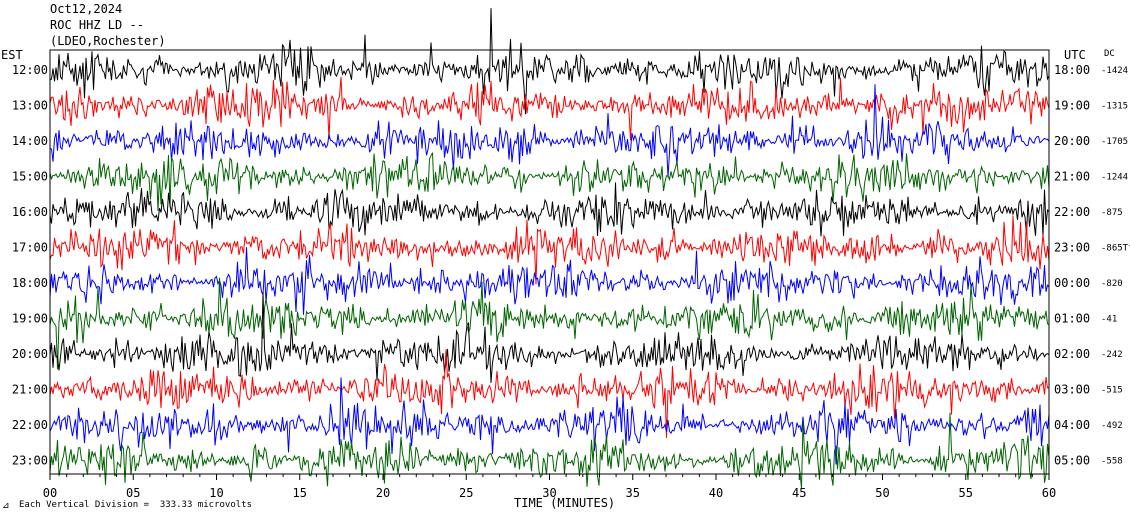 This screenshot has width=1130, height=519. Describe the element at coordinates (30, 106) in the screenshot. I see `est-hour-label: 13:00` at that location.